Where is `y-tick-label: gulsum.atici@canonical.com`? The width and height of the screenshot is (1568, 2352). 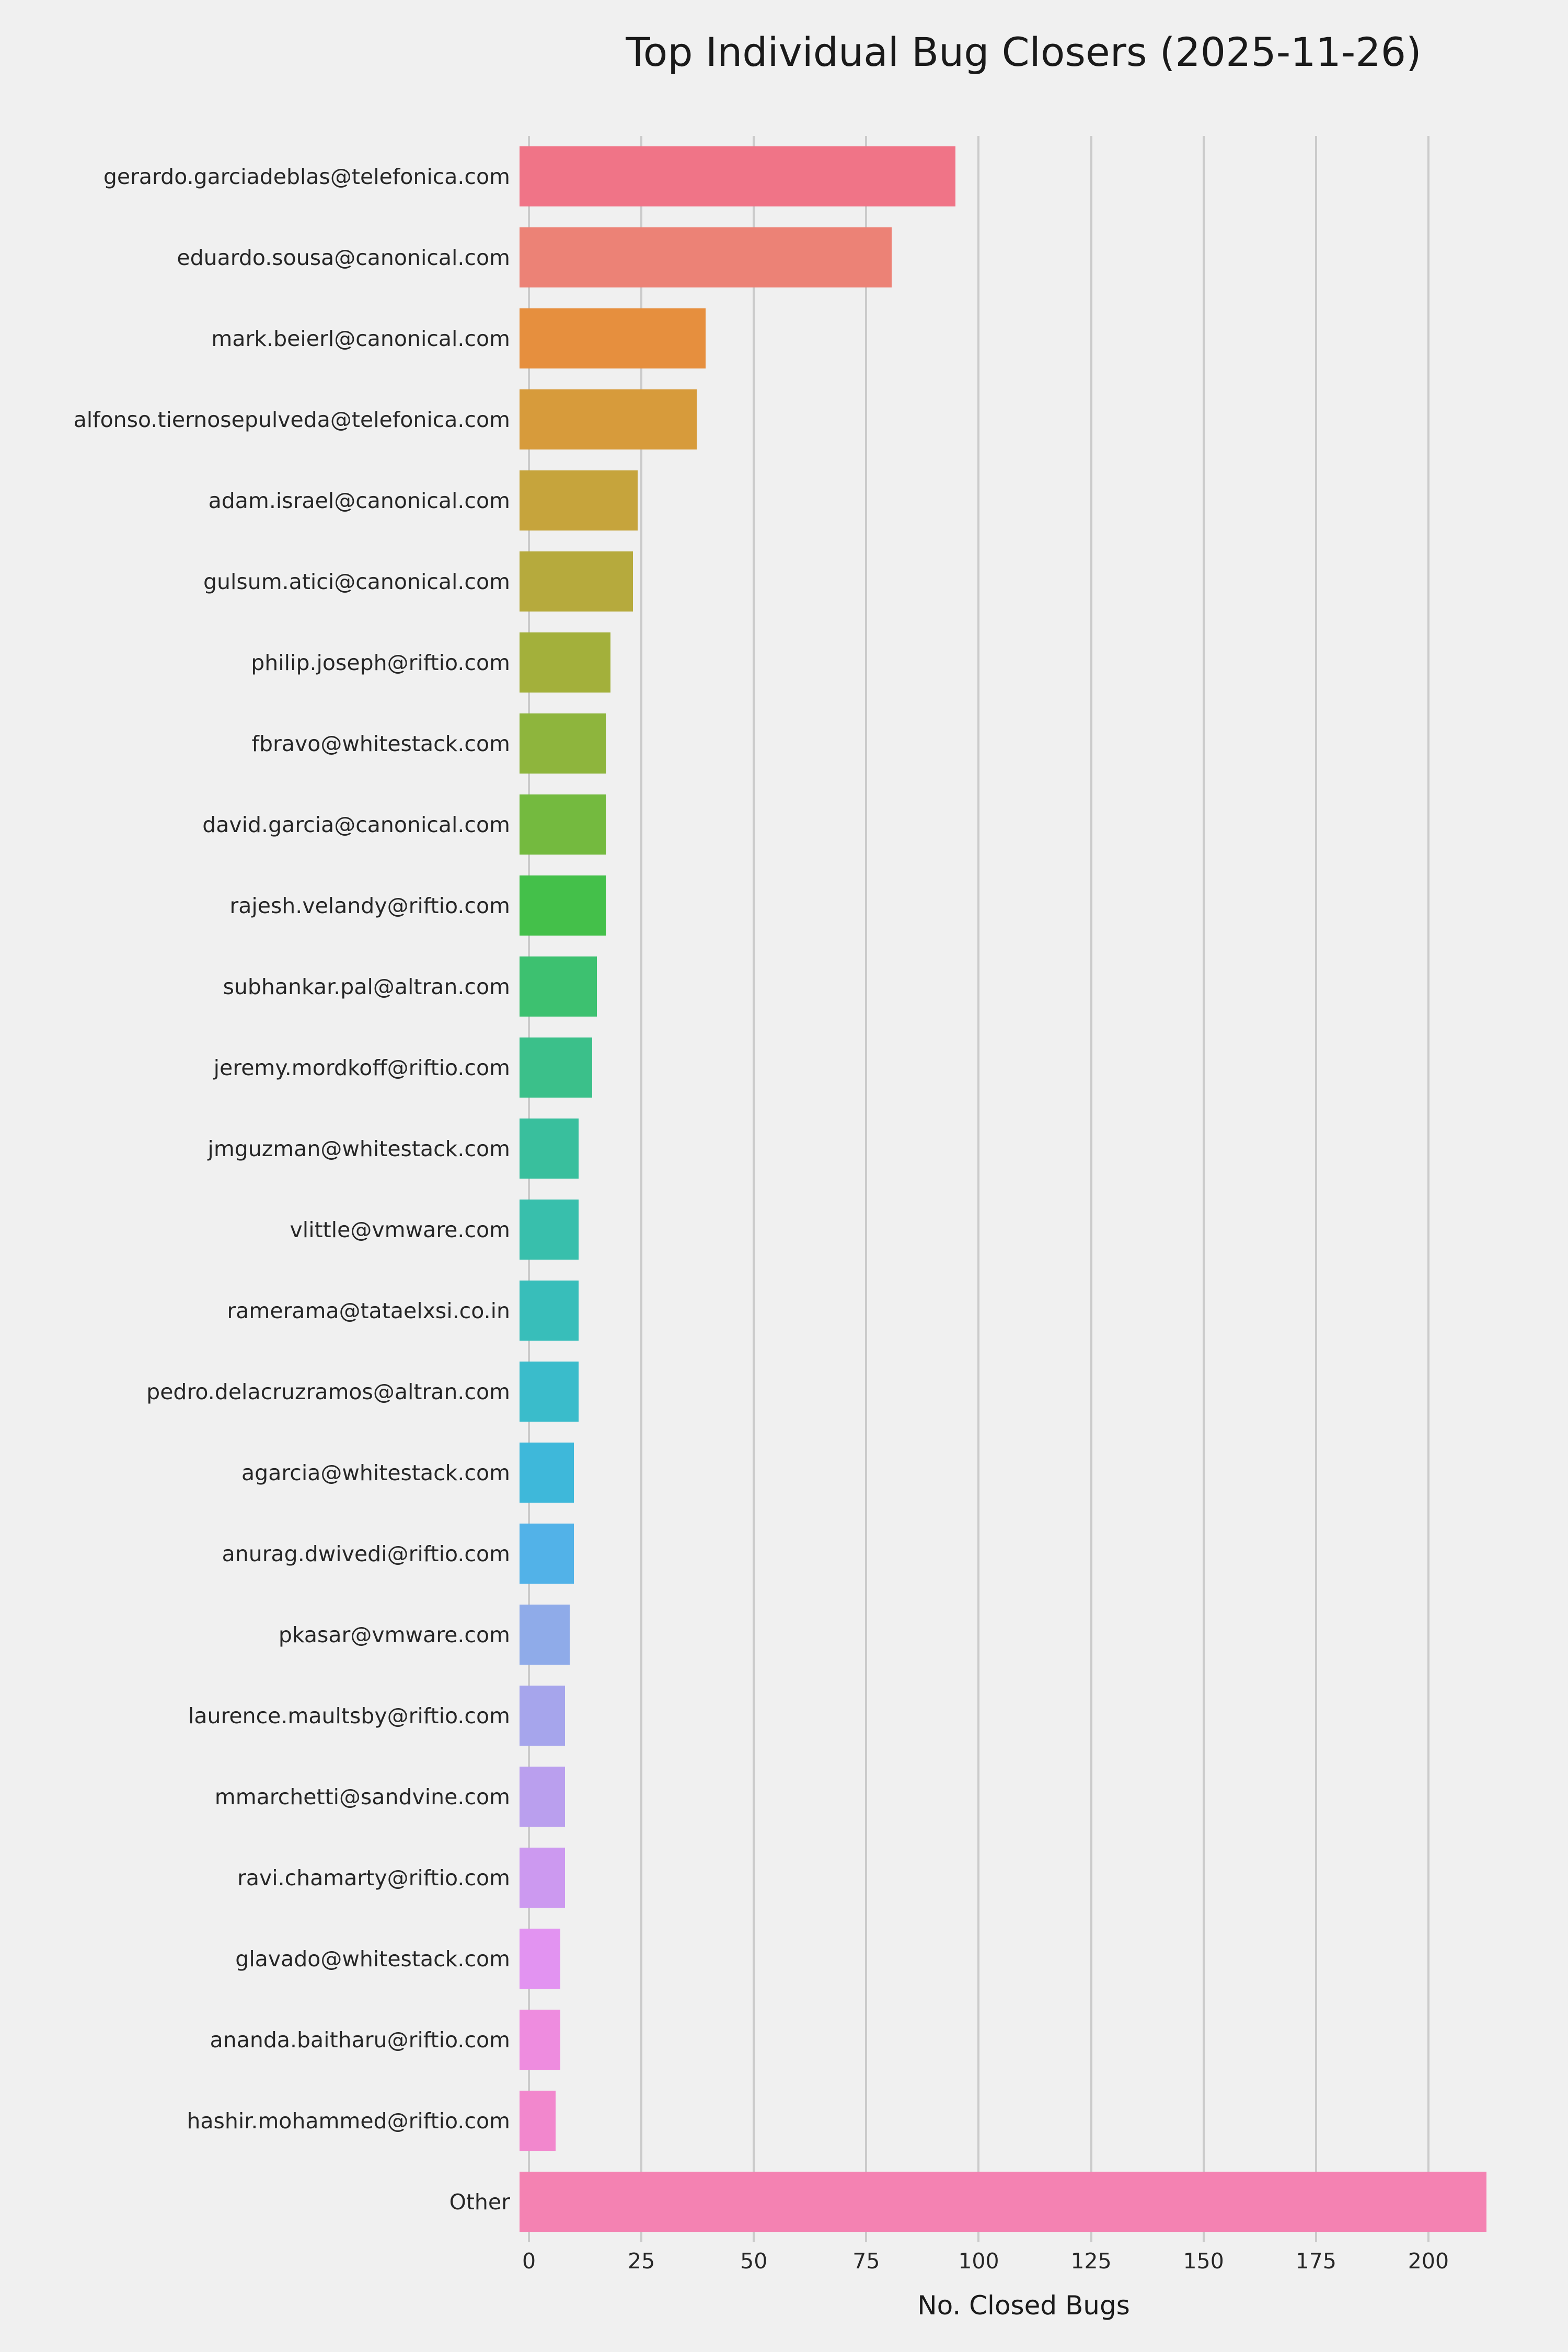 y-tick-label: gulsum.atici@canonical.com is located at coordinates (356, 581).